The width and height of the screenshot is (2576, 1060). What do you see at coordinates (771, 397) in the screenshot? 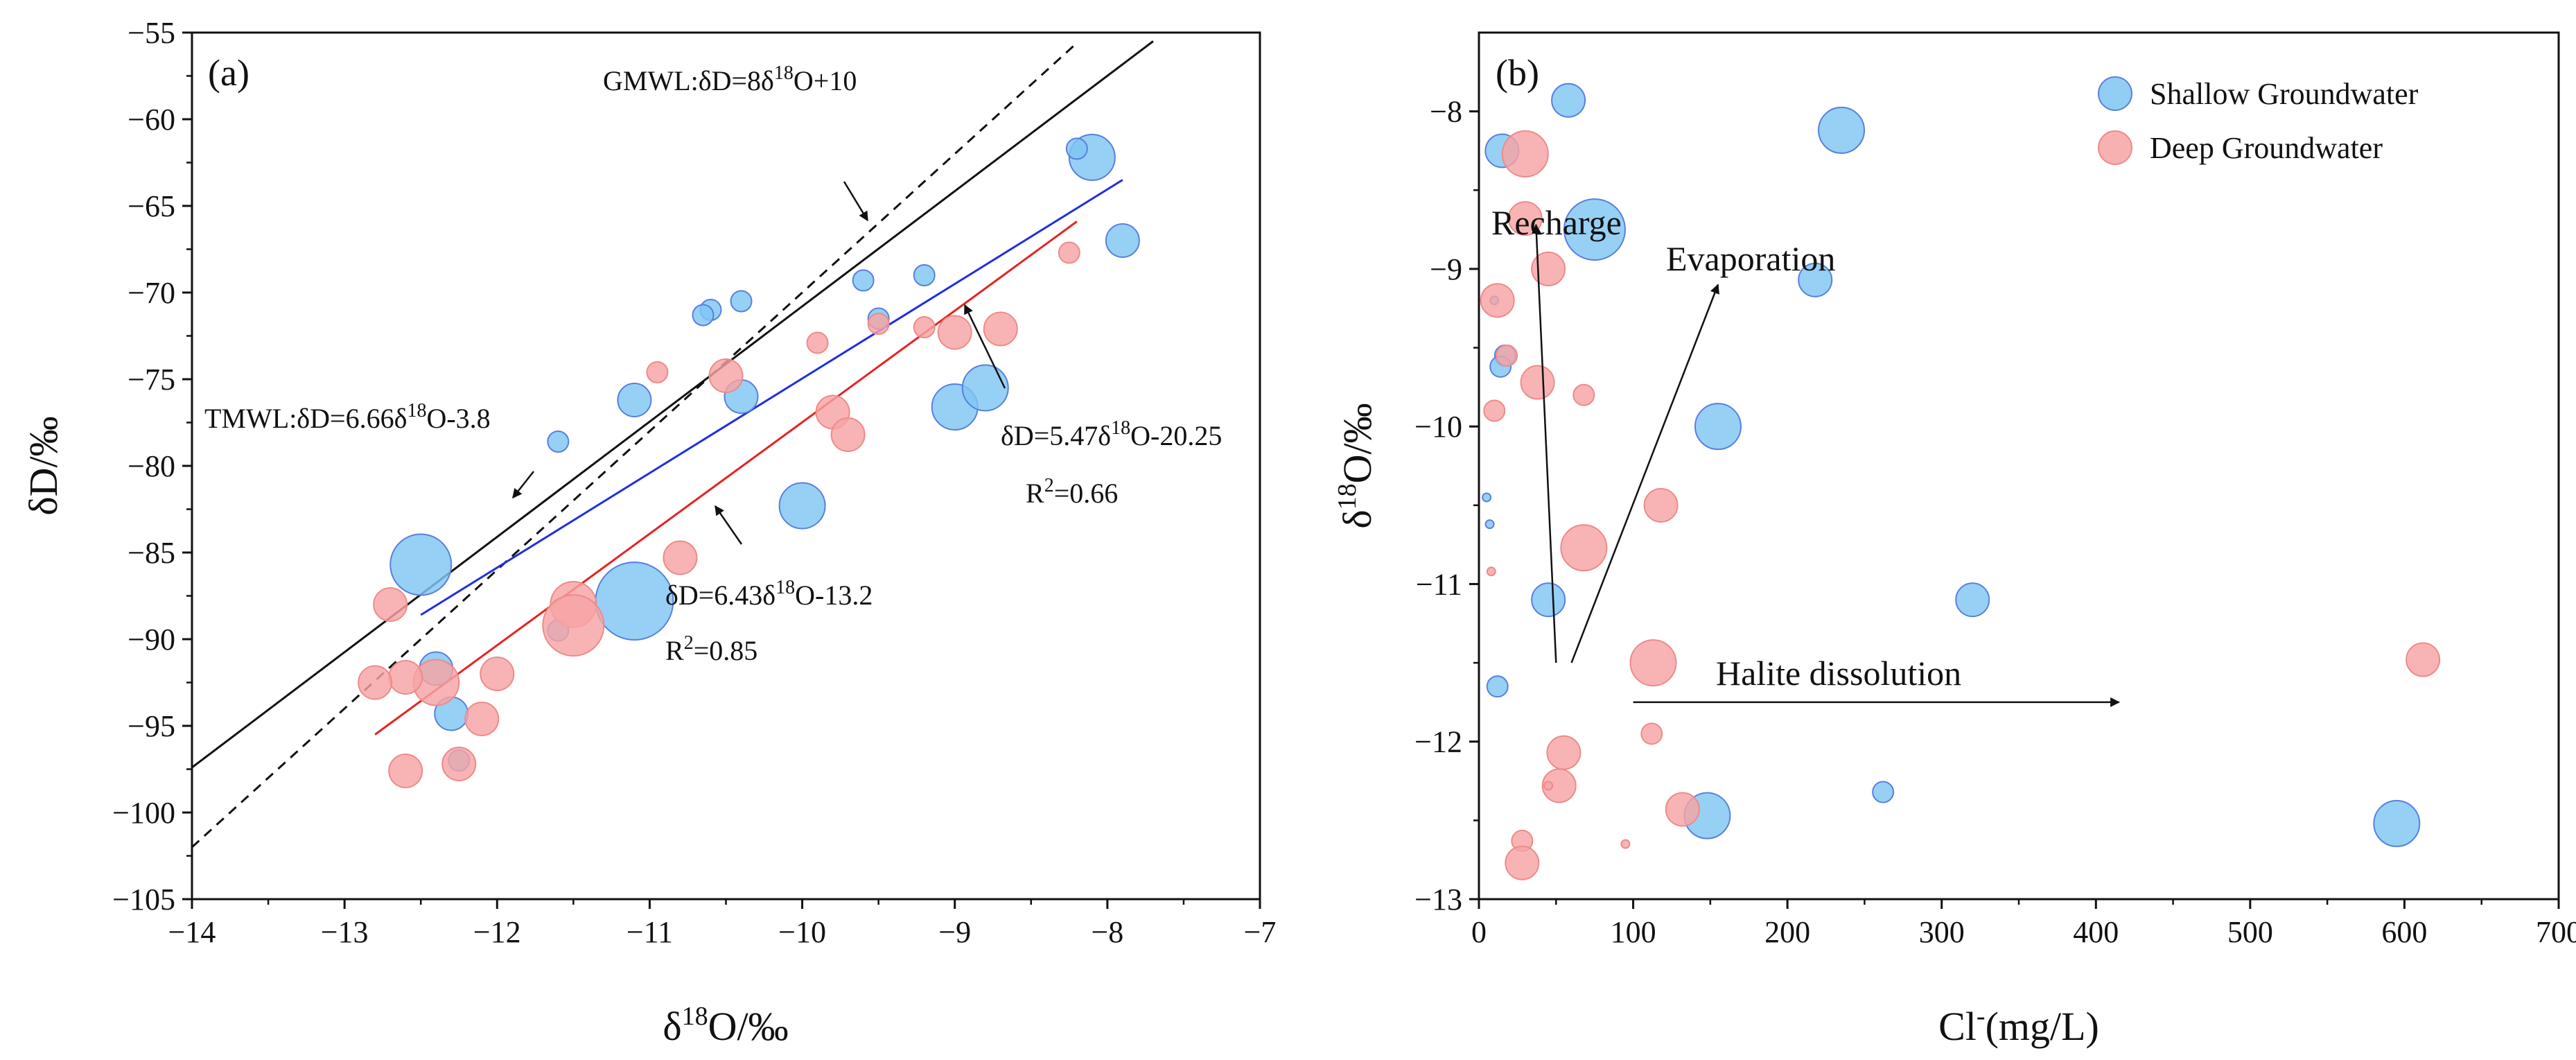
I see `line-shallow-fit` at bounding box center [771, 397].